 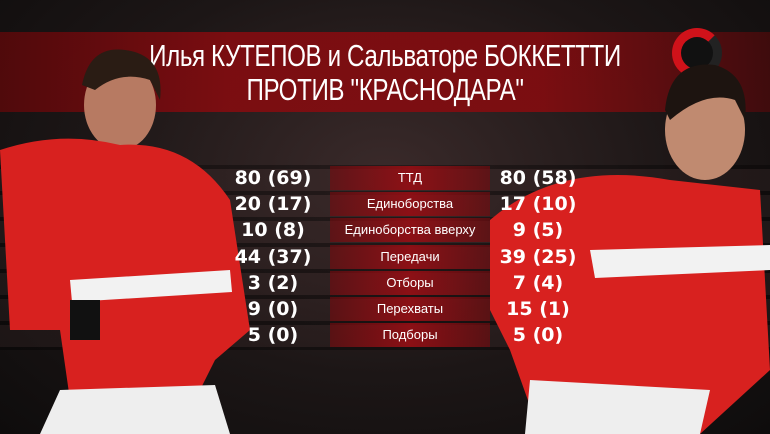 I want to click on stat-row: 9 (0) Перехваты 15 (1), so click(x=385, y=309).